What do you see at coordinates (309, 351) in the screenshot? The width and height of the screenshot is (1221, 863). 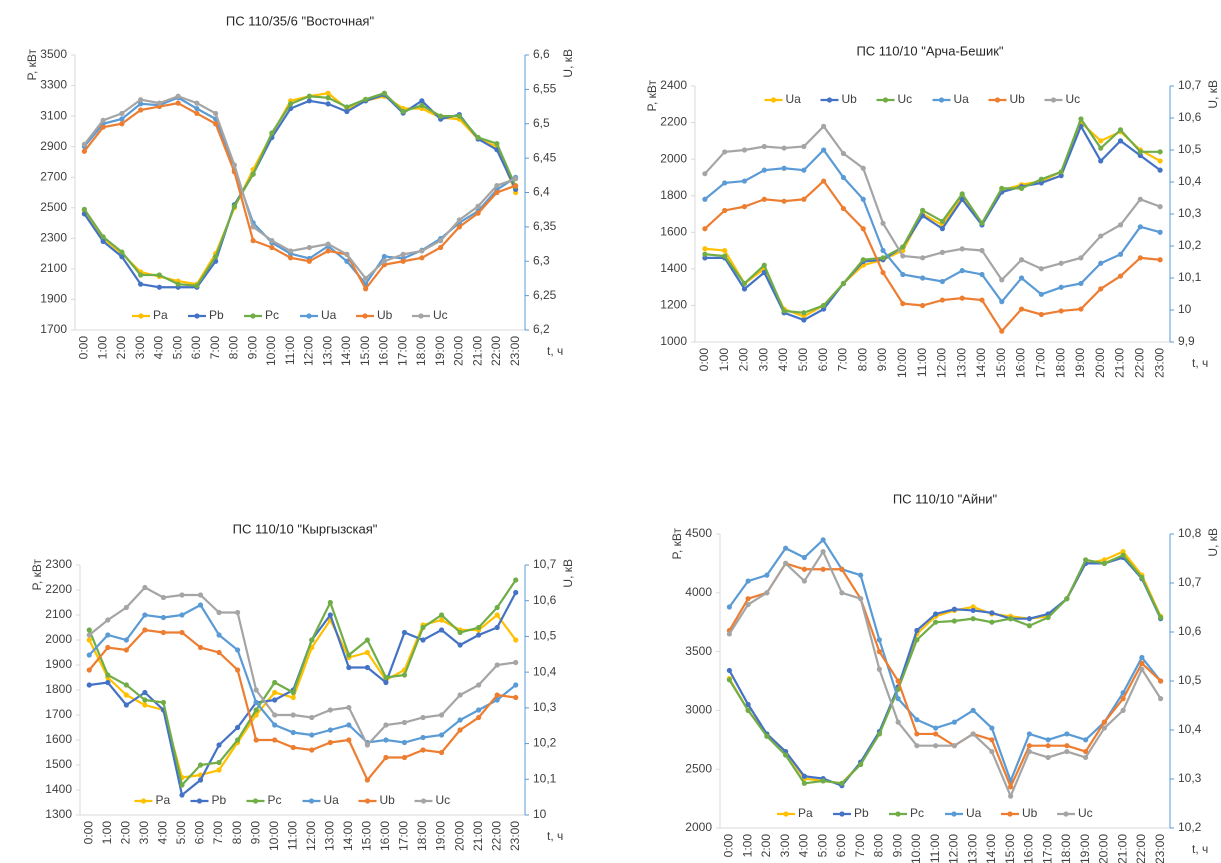 I see `x-tick-label: 12:00` at bounding box center [309, 351].